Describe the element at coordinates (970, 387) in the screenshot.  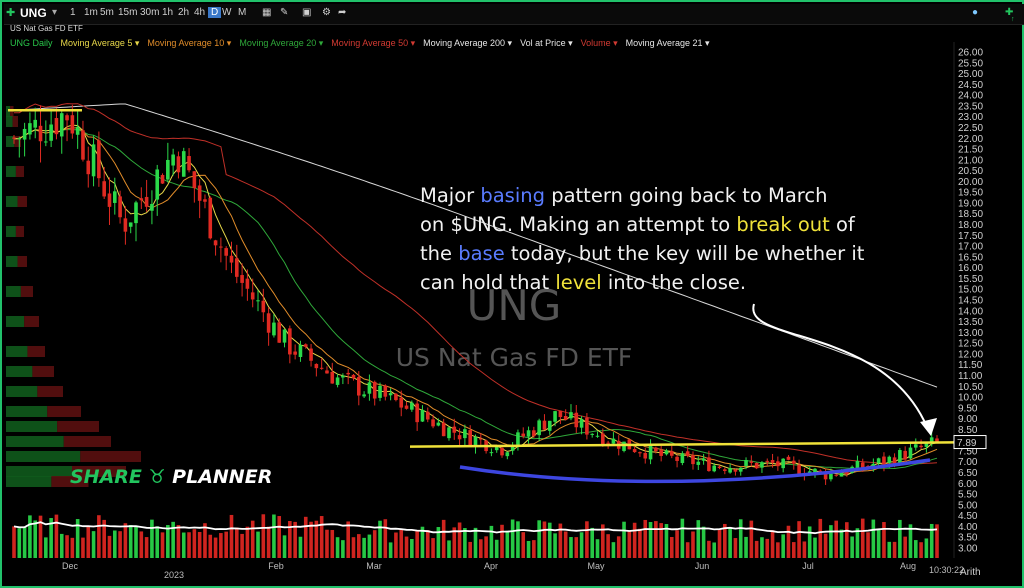
I see `price-tick-label: 10.50` at that location.